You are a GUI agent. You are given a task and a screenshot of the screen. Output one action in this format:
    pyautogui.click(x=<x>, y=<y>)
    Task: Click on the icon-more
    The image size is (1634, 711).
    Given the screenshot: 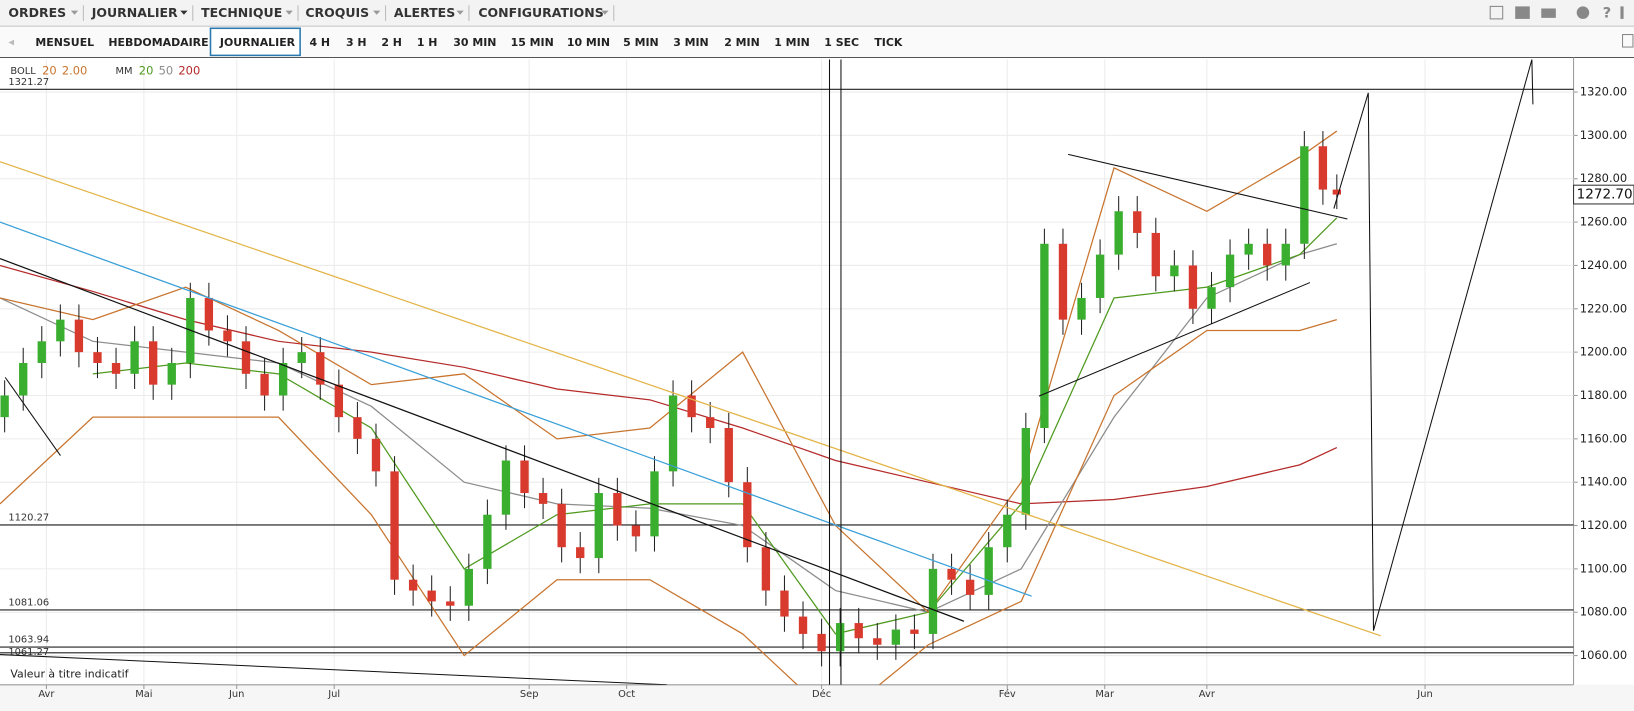 What is the action you would take?
    pyautogui.click(x=1622, y=12)
    